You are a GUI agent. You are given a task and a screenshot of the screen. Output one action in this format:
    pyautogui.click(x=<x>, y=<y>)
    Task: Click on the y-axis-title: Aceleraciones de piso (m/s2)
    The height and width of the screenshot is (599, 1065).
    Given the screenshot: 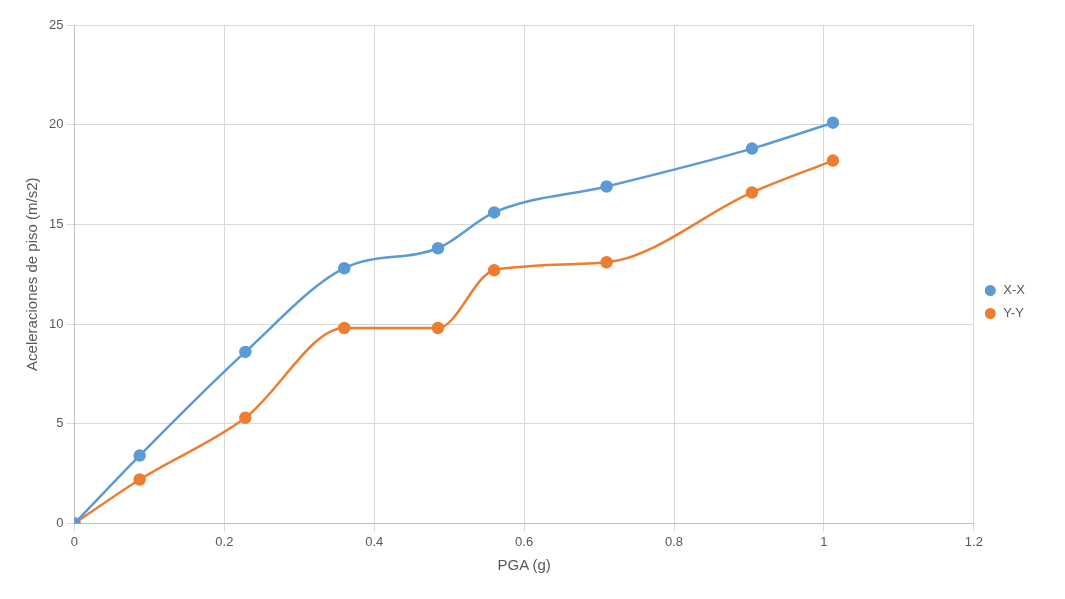 What is the action you would take?
    pyautogui.click(x=32, y=274)
    